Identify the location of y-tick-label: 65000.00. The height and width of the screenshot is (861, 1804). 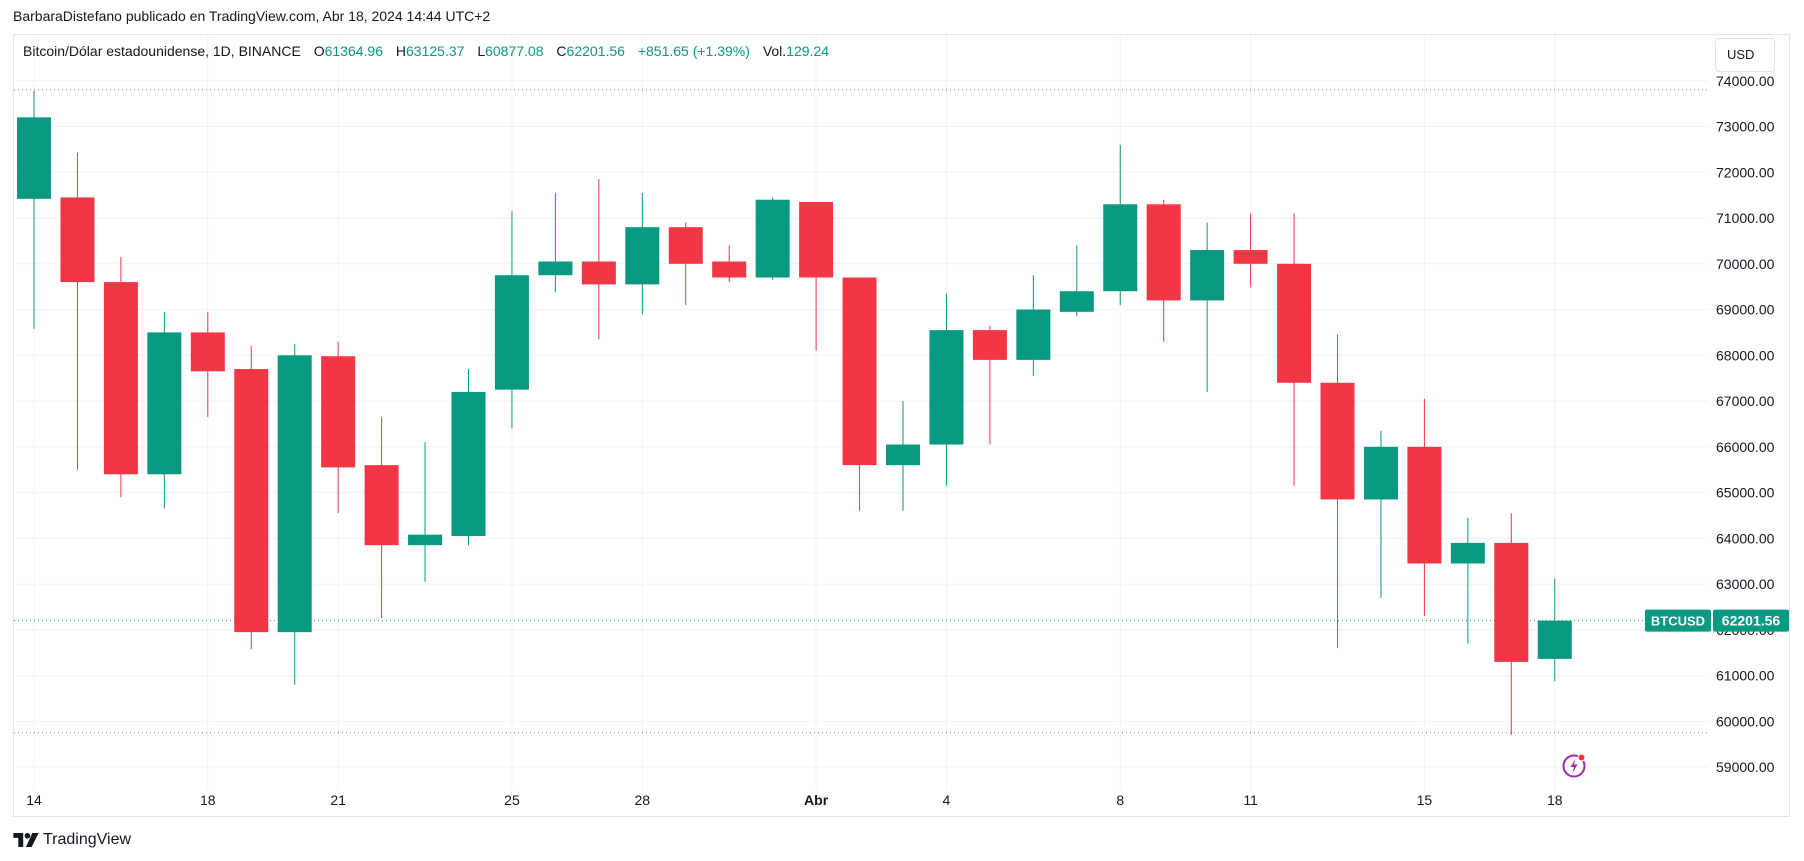
(1745, 493).